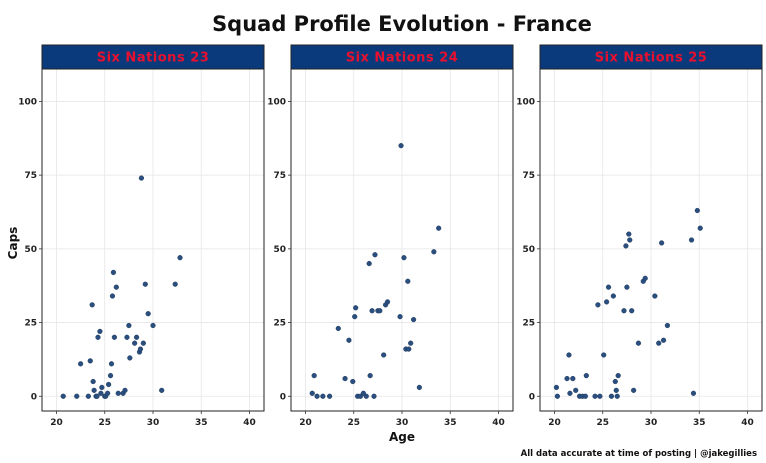 Image resolution: width=766 pixels, height=463 pixels. What do you see at coordinates (402, 437) in the screenshot?
I see `x-axis-title: Age` at bounding box center [402, 437].